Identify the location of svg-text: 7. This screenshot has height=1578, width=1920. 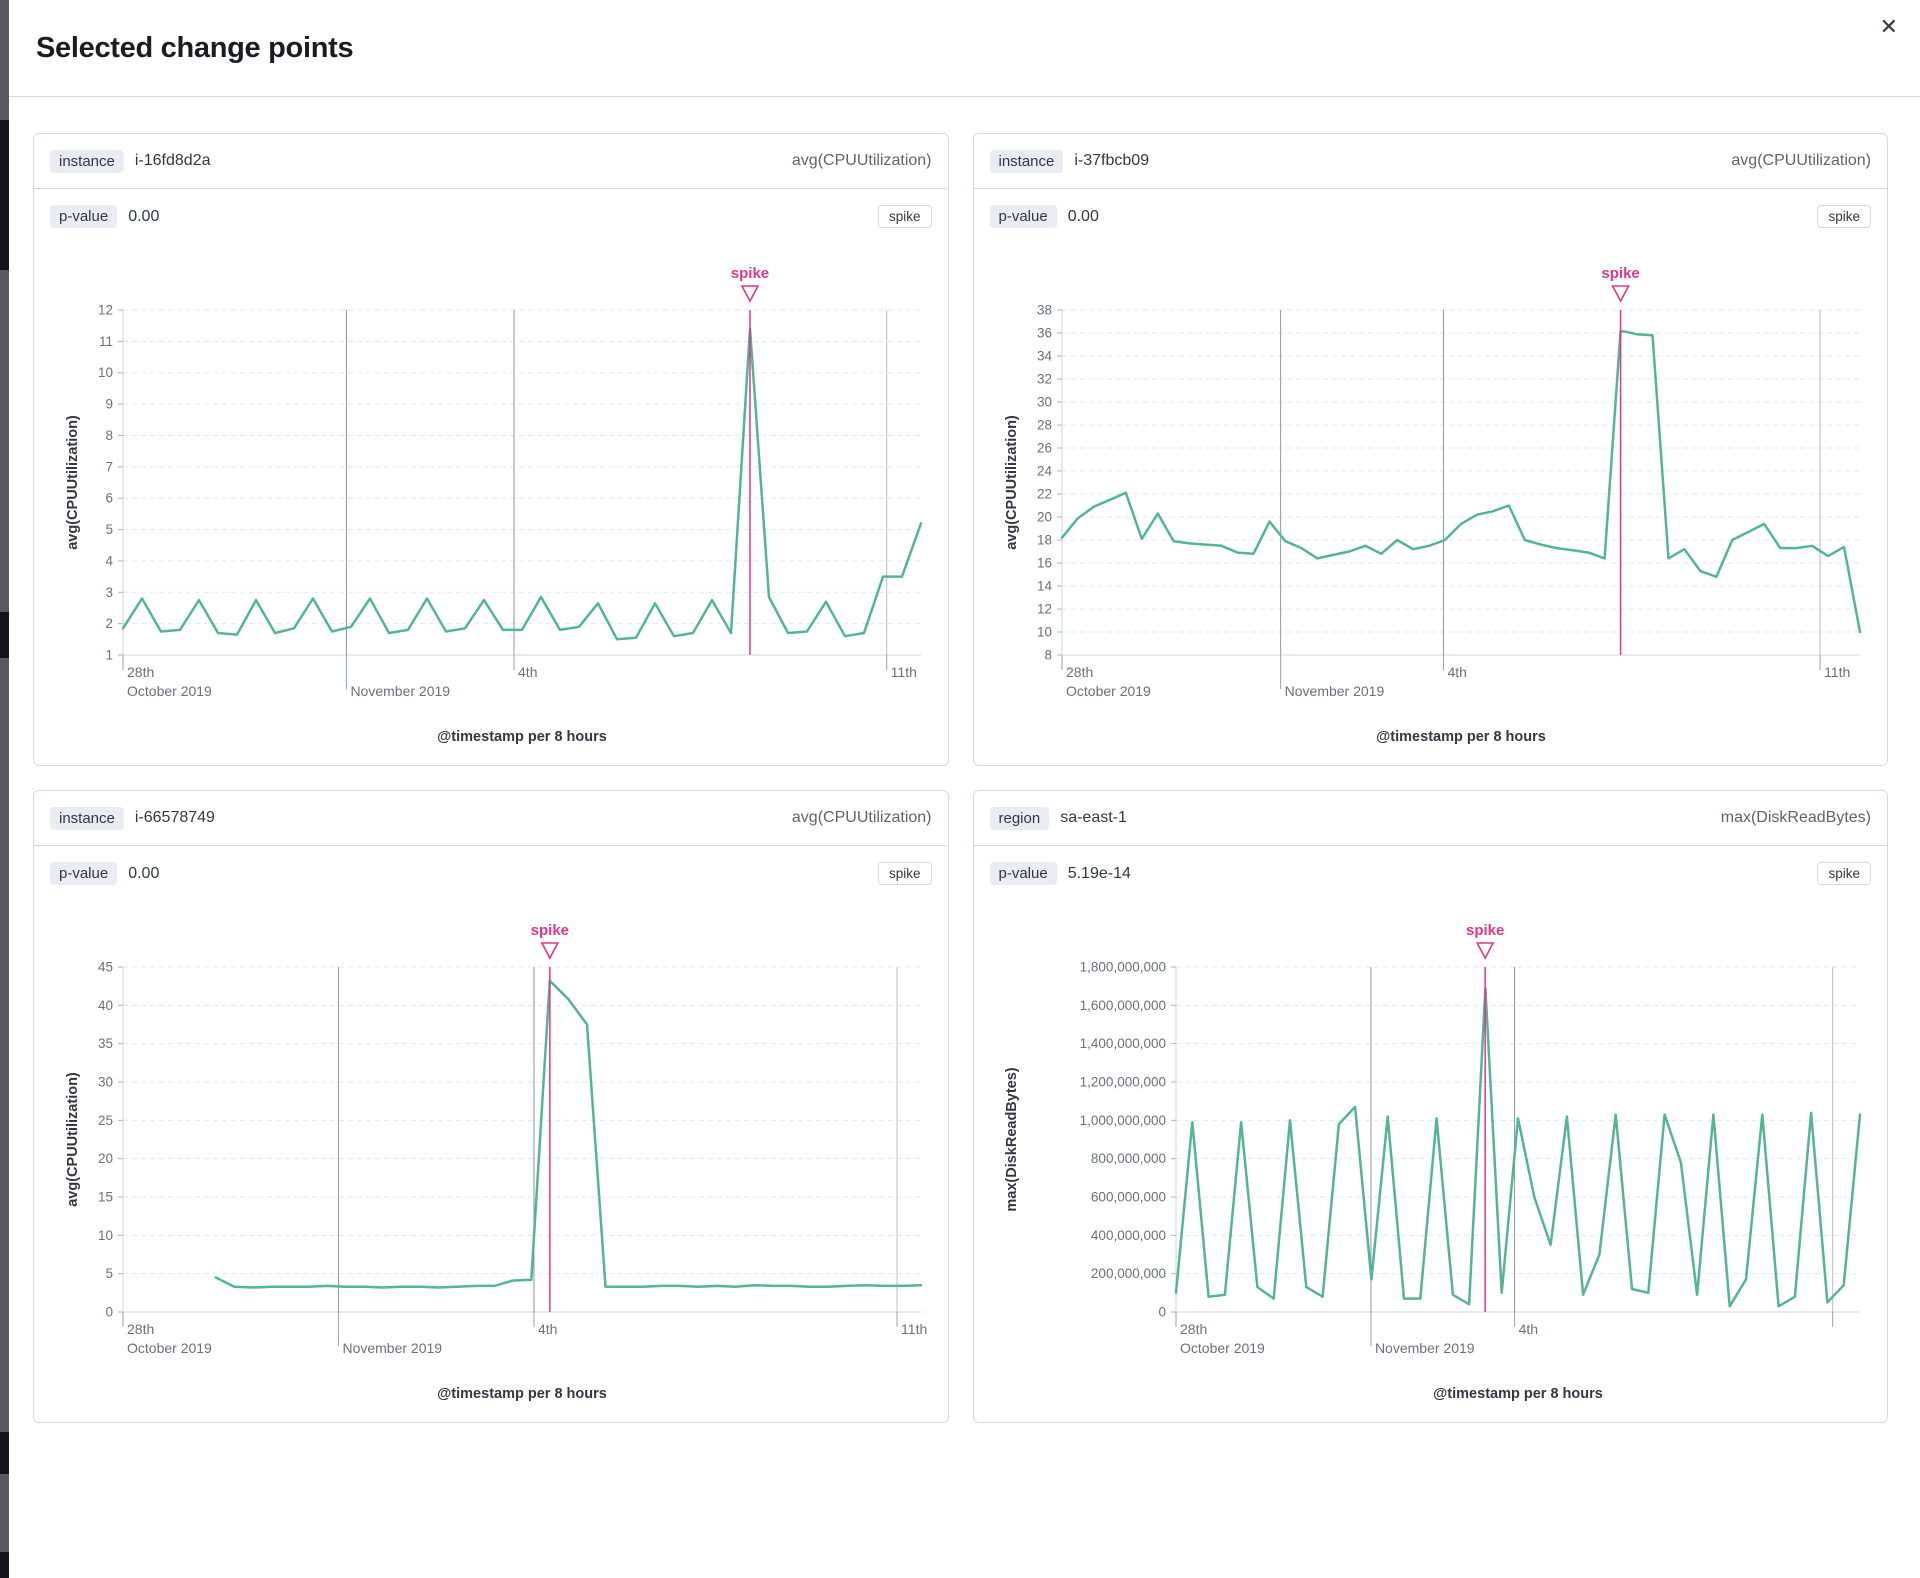
(109, 466).